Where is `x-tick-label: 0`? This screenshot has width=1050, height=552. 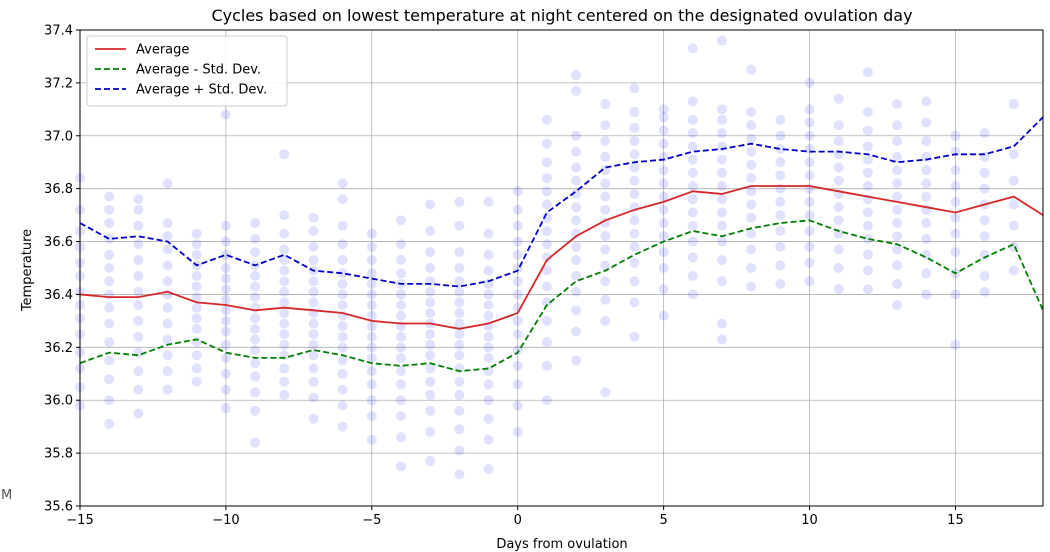
x-tick-label: 0 is located at coordinates (518, 520).